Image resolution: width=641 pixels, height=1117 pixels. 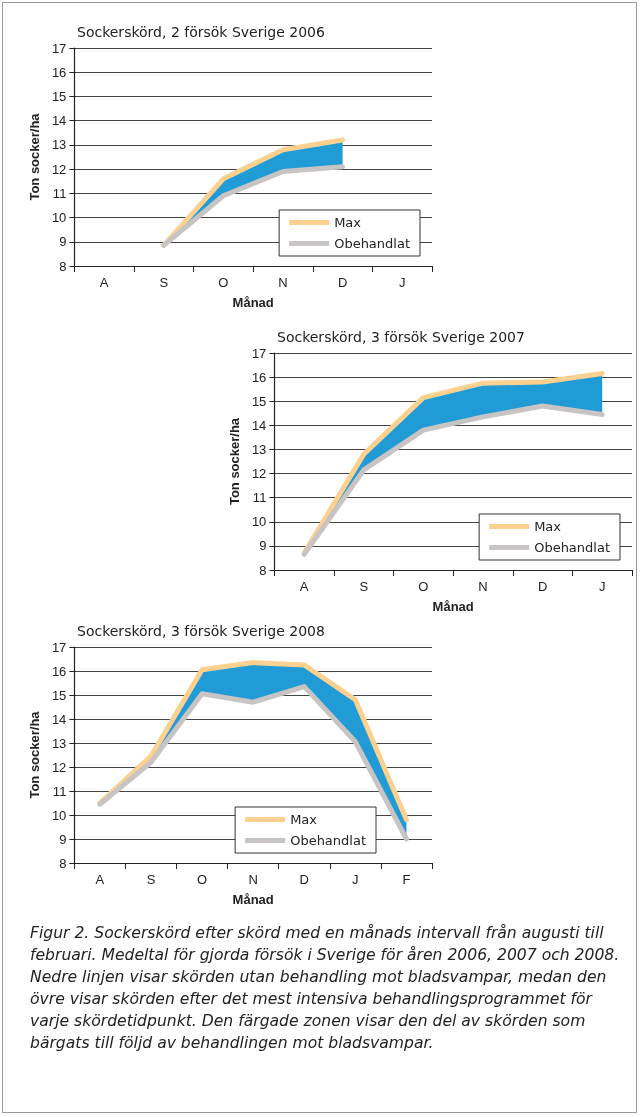 What do you see at coordinates (325, 988) in the screenshot?
I see `text: Figur 2. Sockerskörd efter skörd med en månads intervall från augusti till februari. Medeltal för gjorda försök i Sverige för åren 2006, 2007 och 2008. Nedre linjen visar skörden utan behandling mot bladsvampar, medan den övre visar skörden efter det mest intensiva behandlingsprogrammet för varje skördetidpunkt. Den färgade zonen visar den del av skörden som bärgats till följd av behandlingen mot bladsvampar.` at bounding box center [325, 988].